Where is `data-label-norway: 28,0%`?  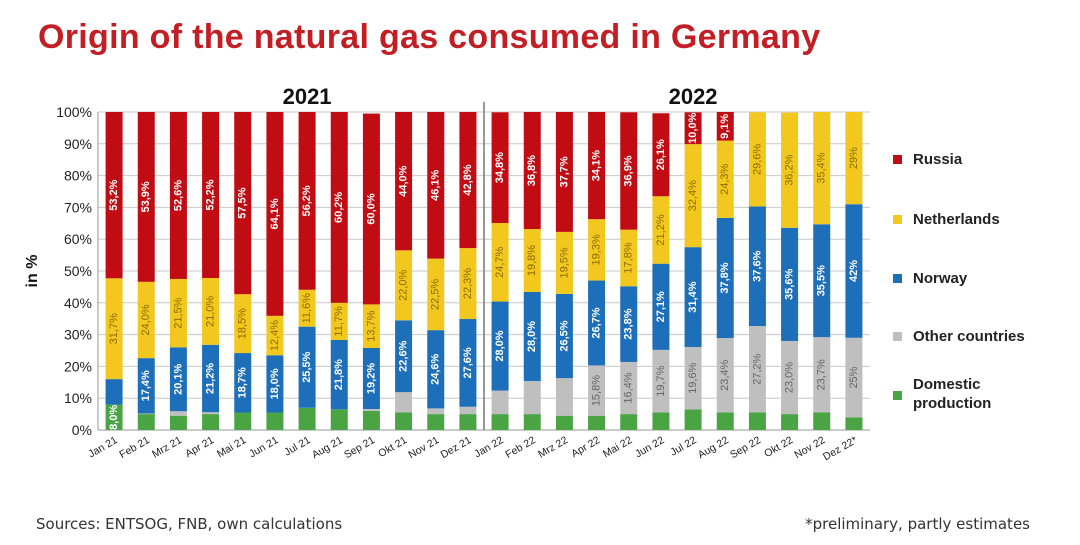
data-label-norway: 28,0% is located at coordinates (532, 336).